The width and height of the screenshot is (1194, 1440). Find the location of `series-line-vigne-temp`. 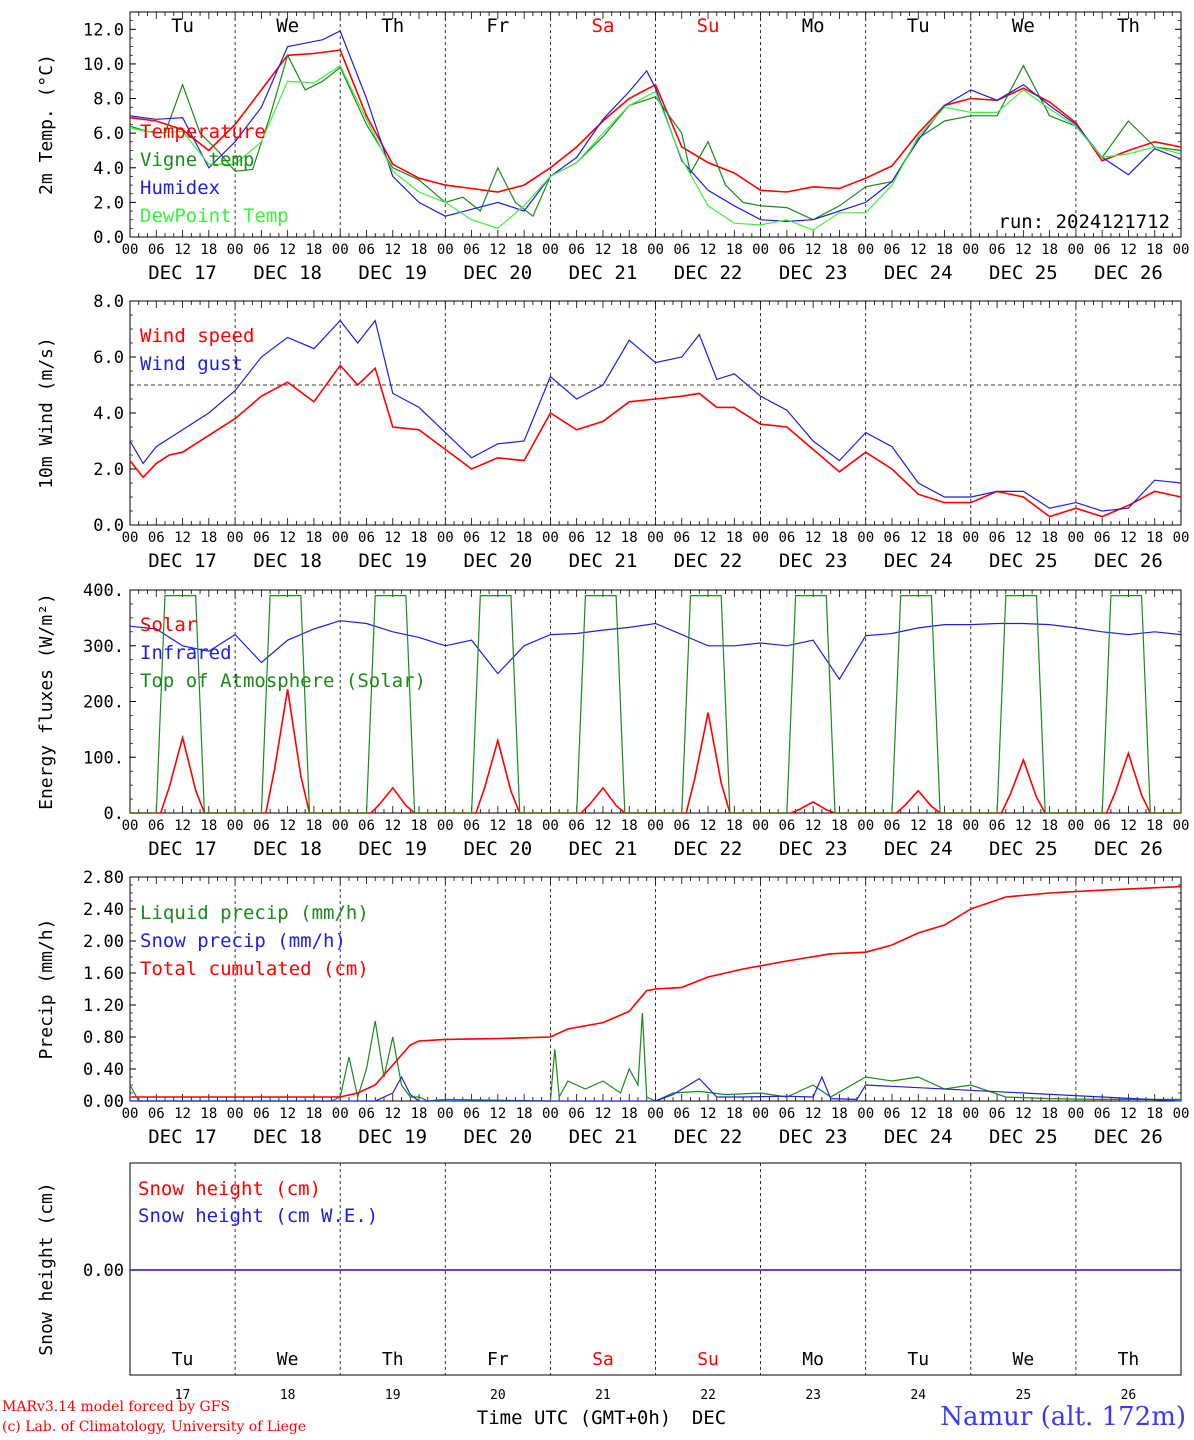

series-line-vigne-temp is located at coordinates (655, 137).